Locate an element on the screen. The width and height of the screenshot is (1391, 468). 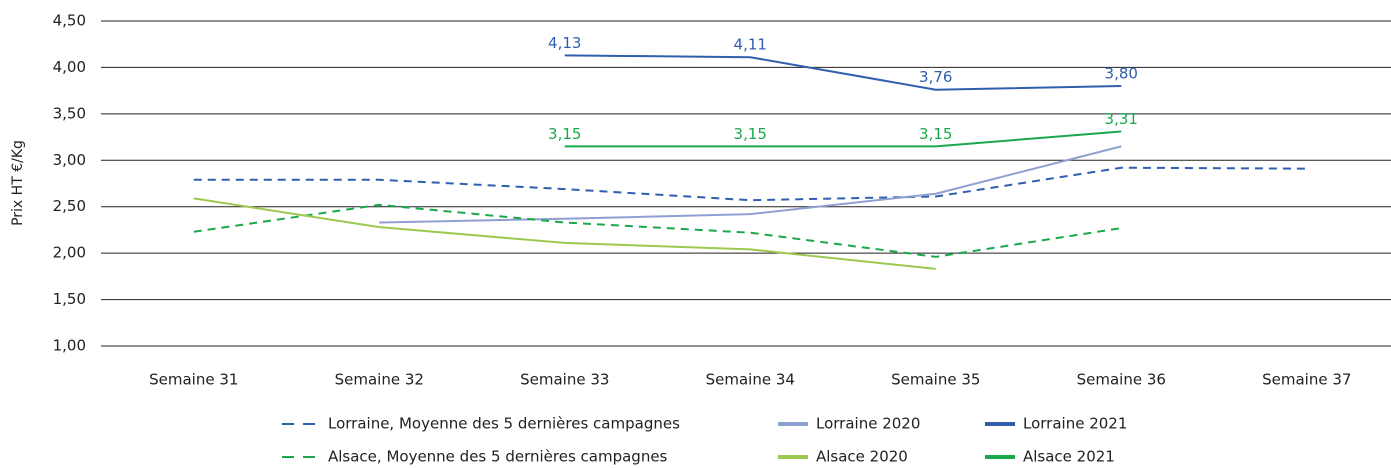
y-tick-label: 4,50 is located at coordinates (69, 21).